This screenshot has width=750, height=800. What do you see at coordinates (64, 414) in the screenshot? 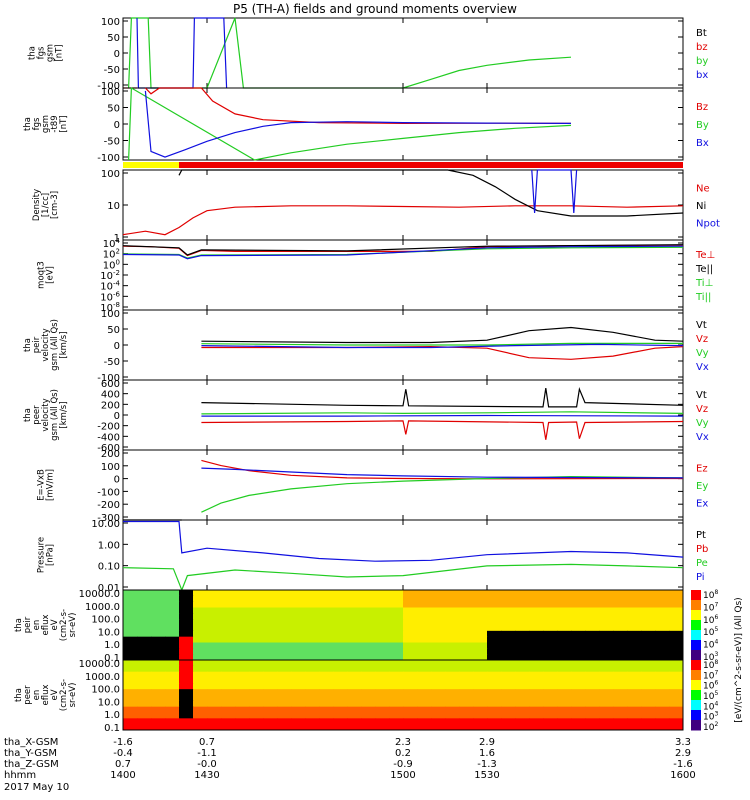
I see `panel-ylabel: [km/s]` at bounding box center [64, 414].